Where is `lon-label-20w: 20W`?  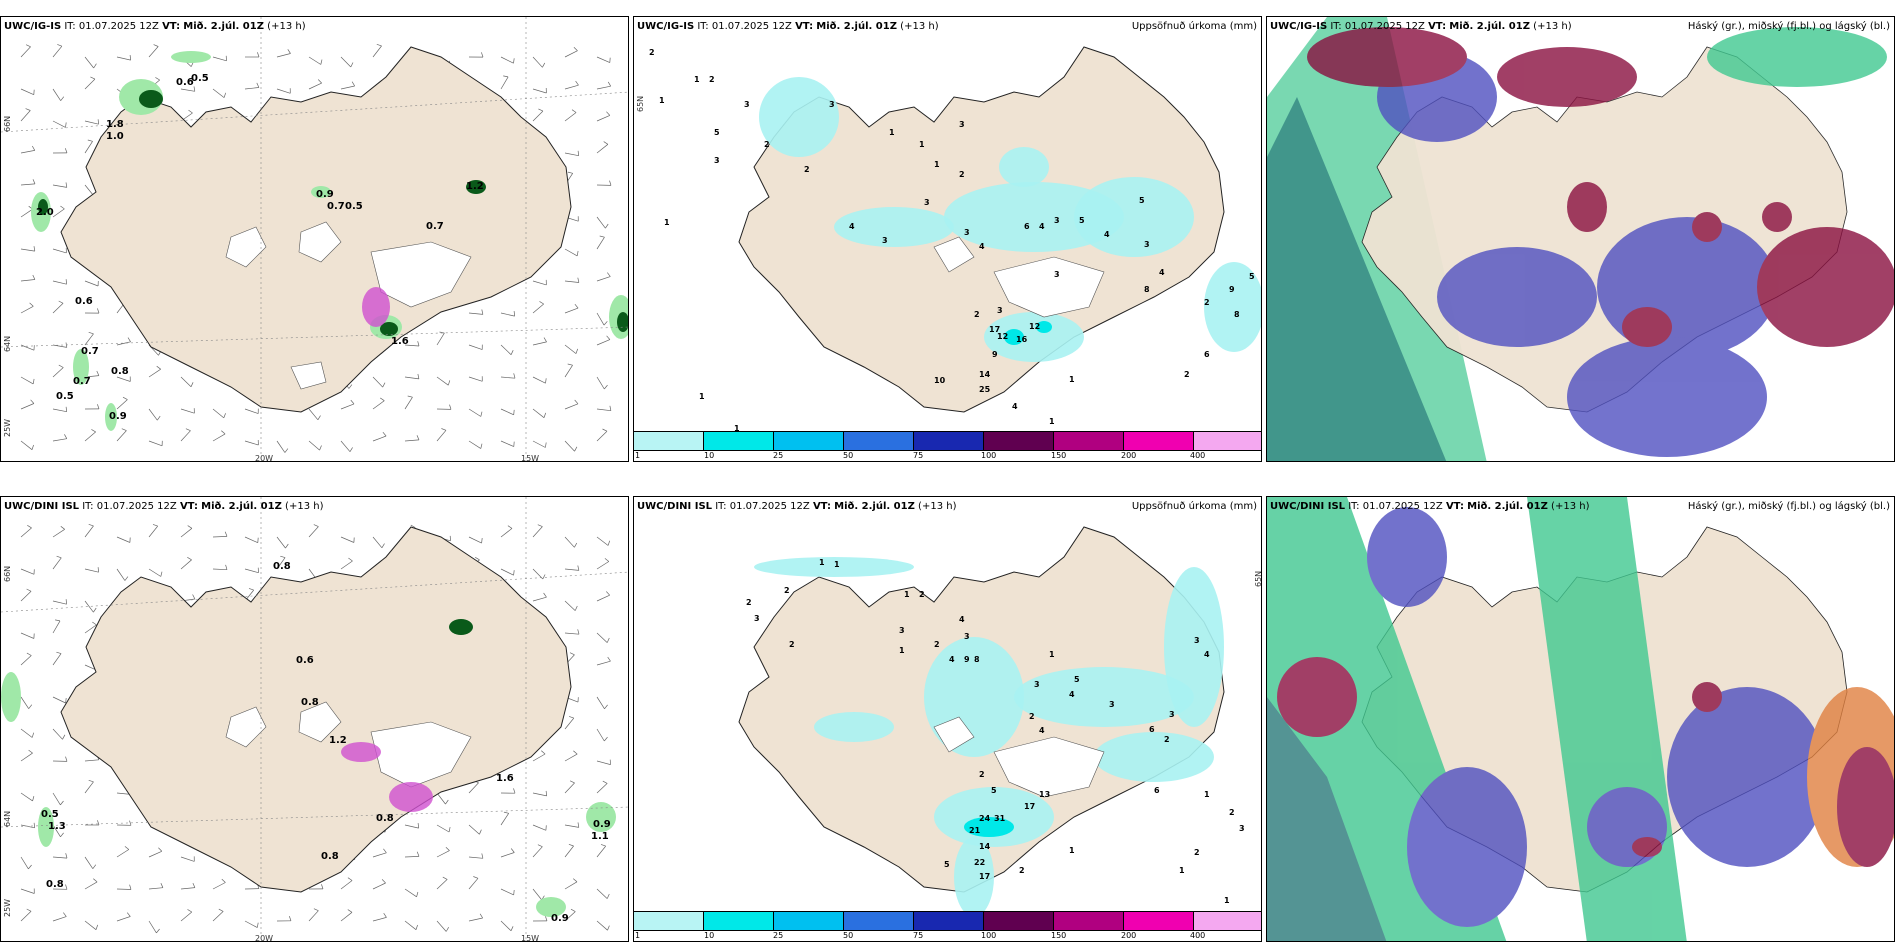
lon-label-20w: 20W is located at coordinates (264, 938).